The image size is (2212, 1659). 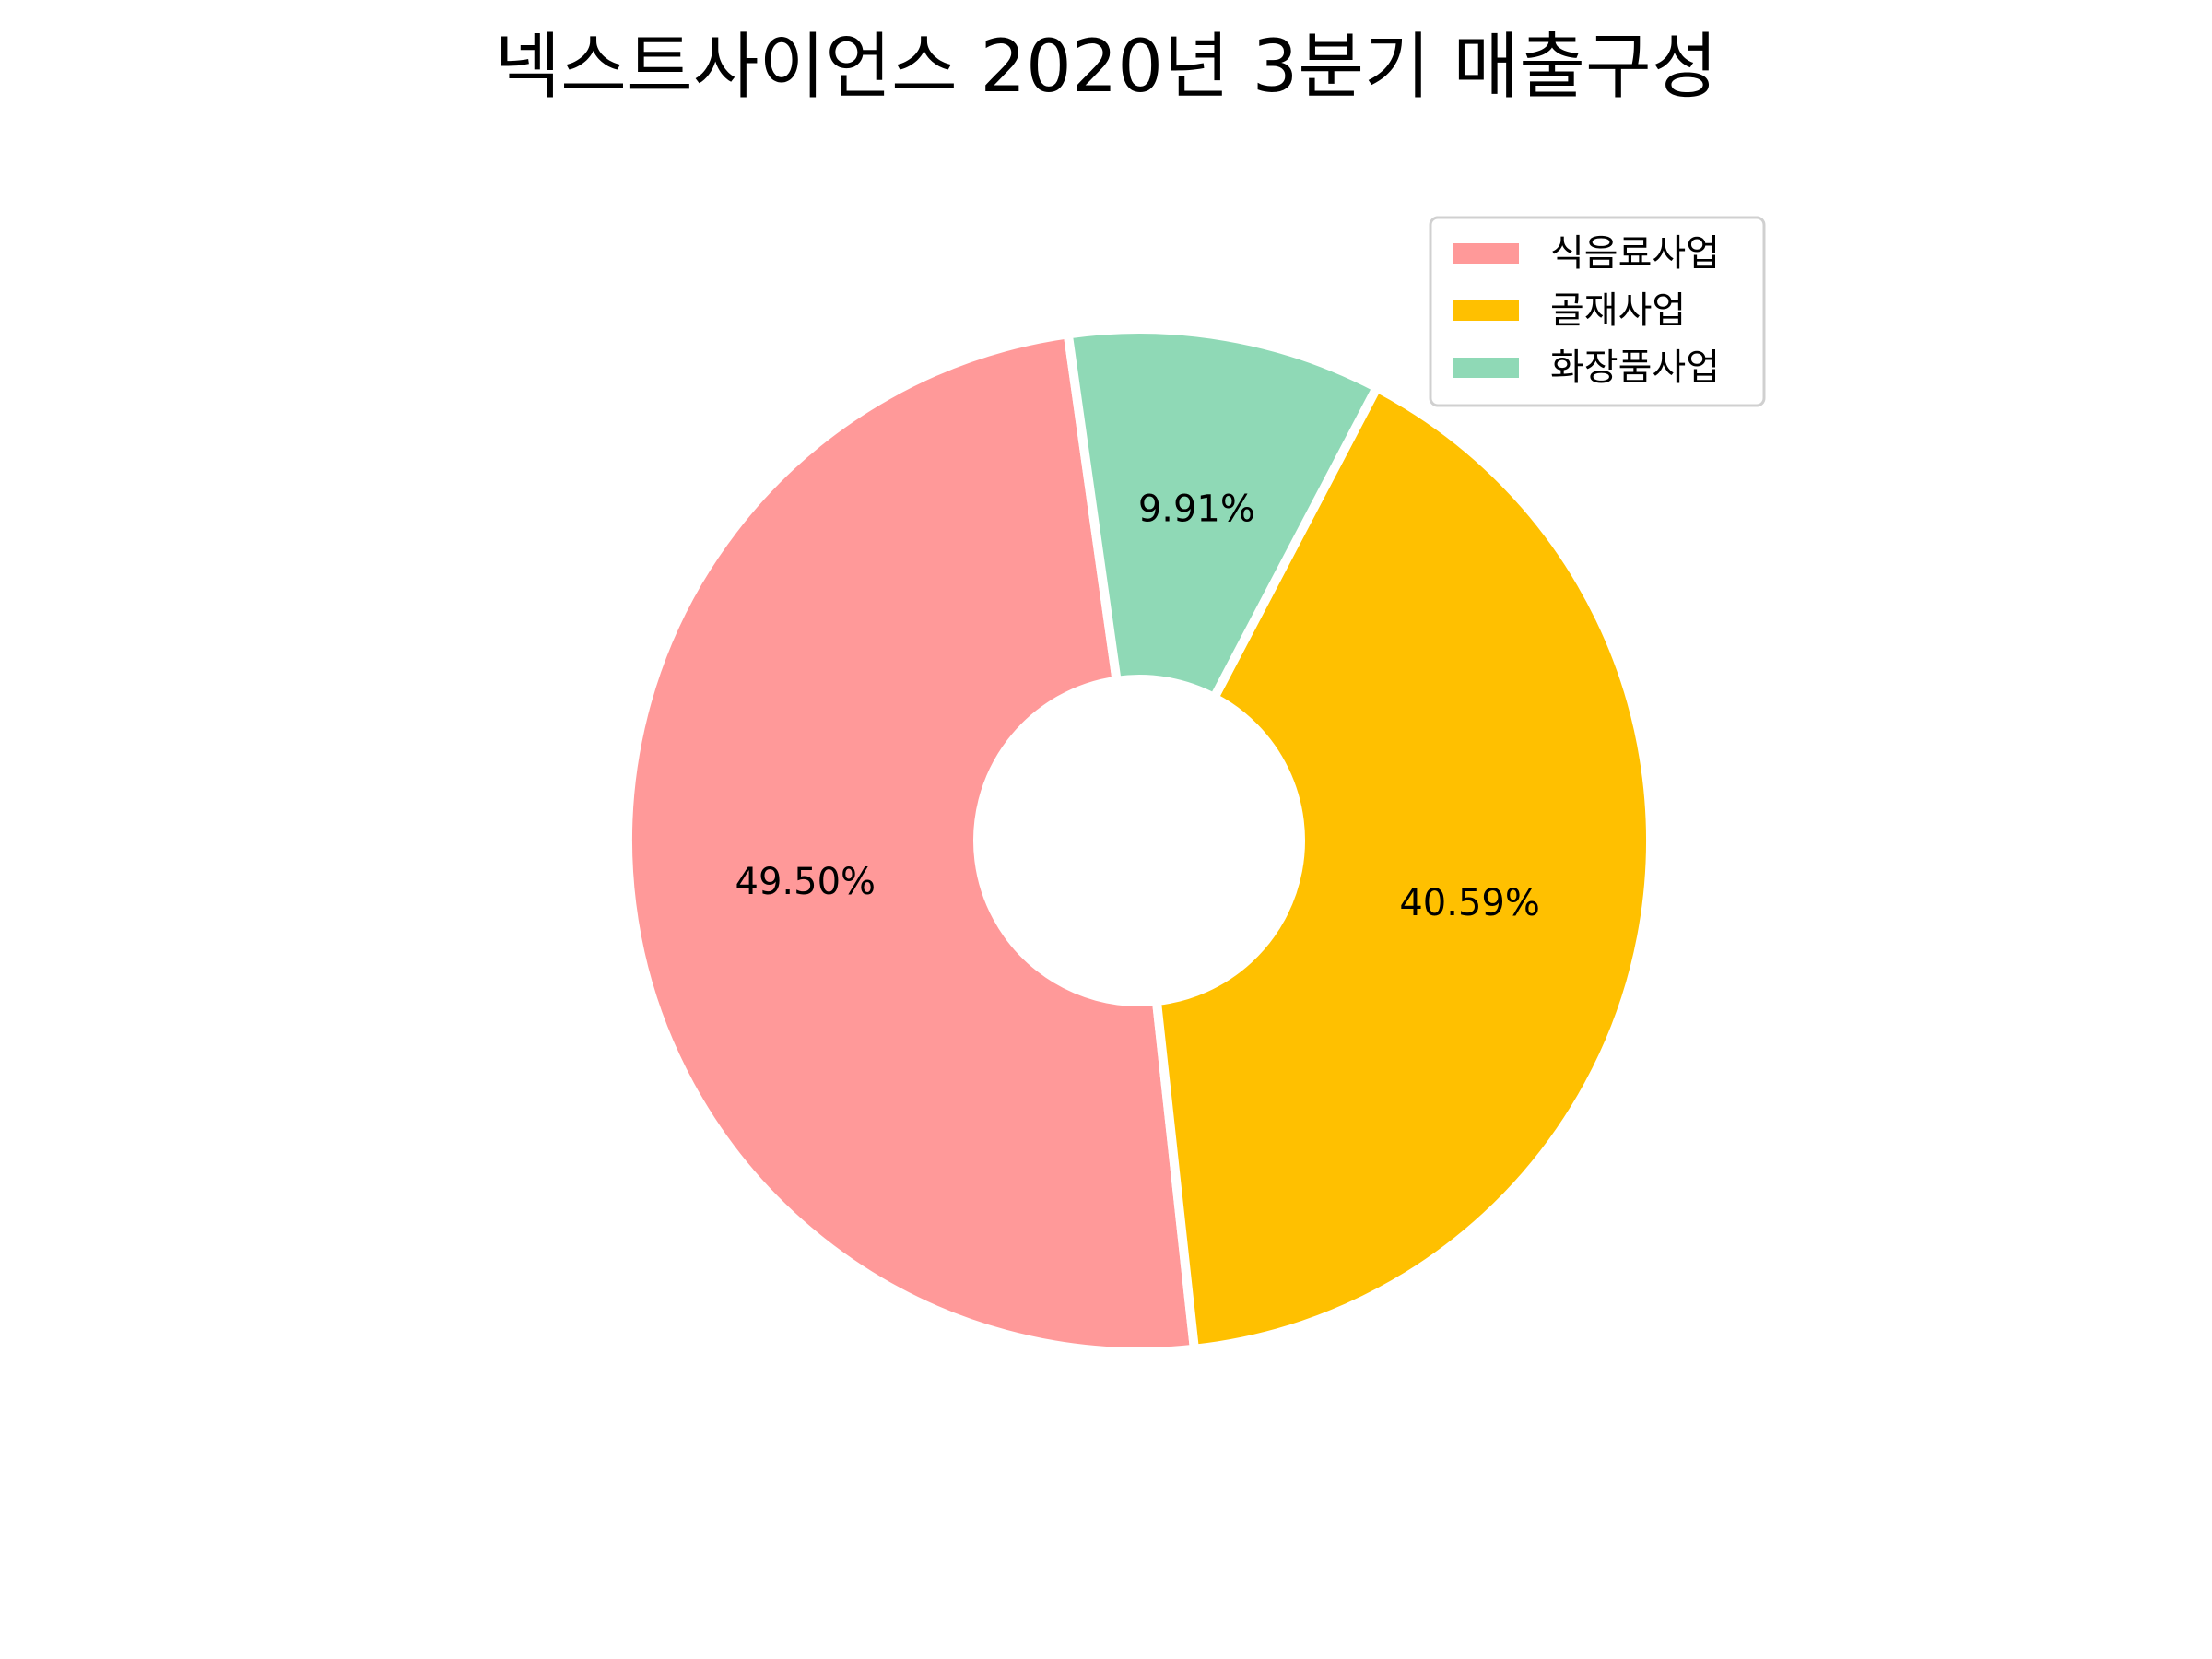 I want to click on legend-label-2: 골재사업, so click(x=1618, y=310).